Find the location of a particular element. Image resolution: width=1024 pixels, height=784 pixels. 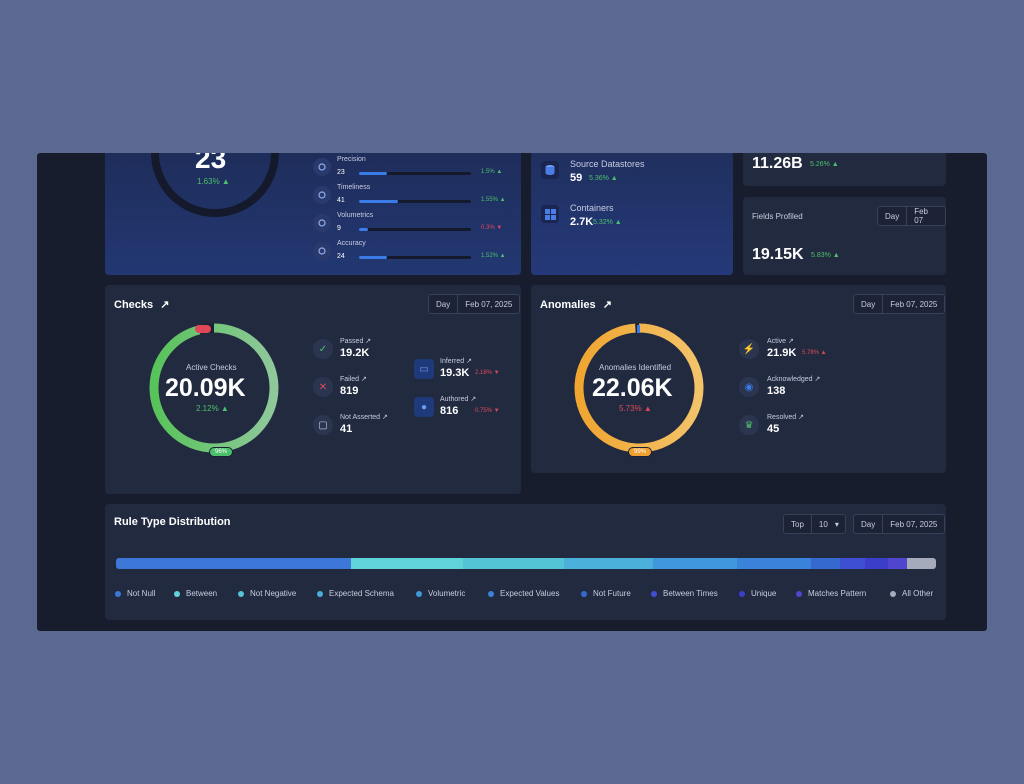

score-change: 1.63% ▲ is located at coordinates (213, 181).